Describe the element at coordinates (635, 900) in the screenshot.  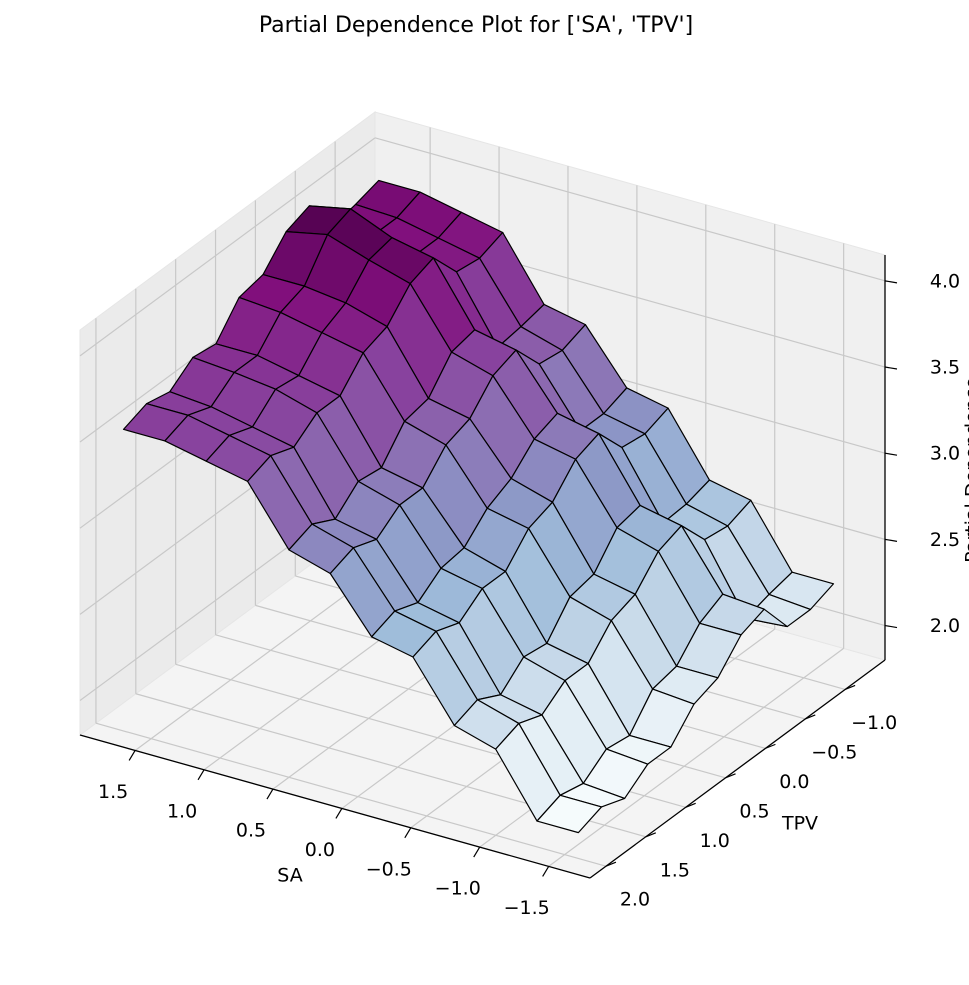
I see `y-tick-label: 2.0` at that location.